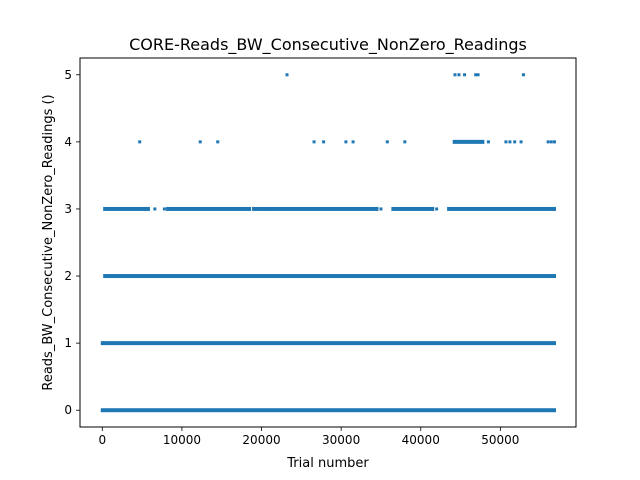  I want to click on x-tick-label: 30000, so click(341, 440).